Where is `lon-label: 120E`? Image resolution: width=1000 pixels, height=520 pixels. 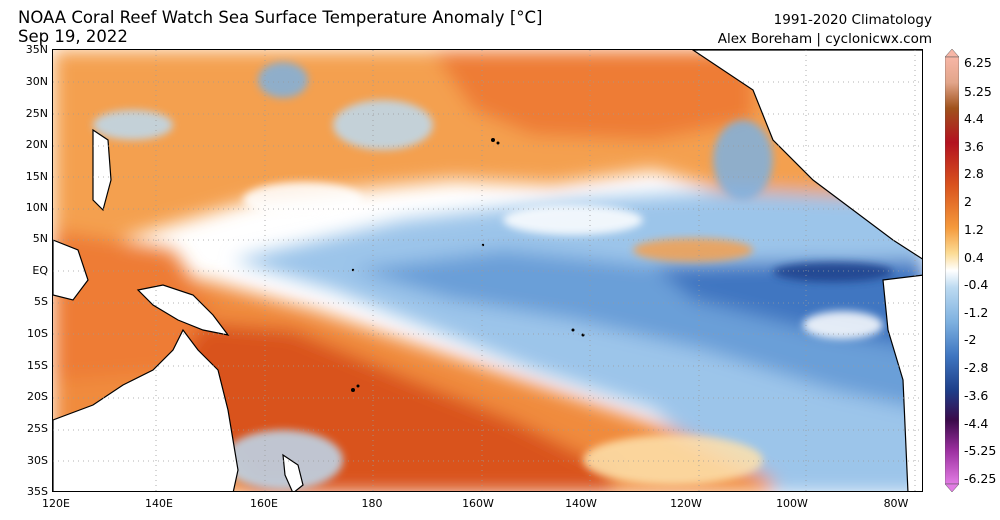
lon-label: 120E is located at coordinates (56, 503).